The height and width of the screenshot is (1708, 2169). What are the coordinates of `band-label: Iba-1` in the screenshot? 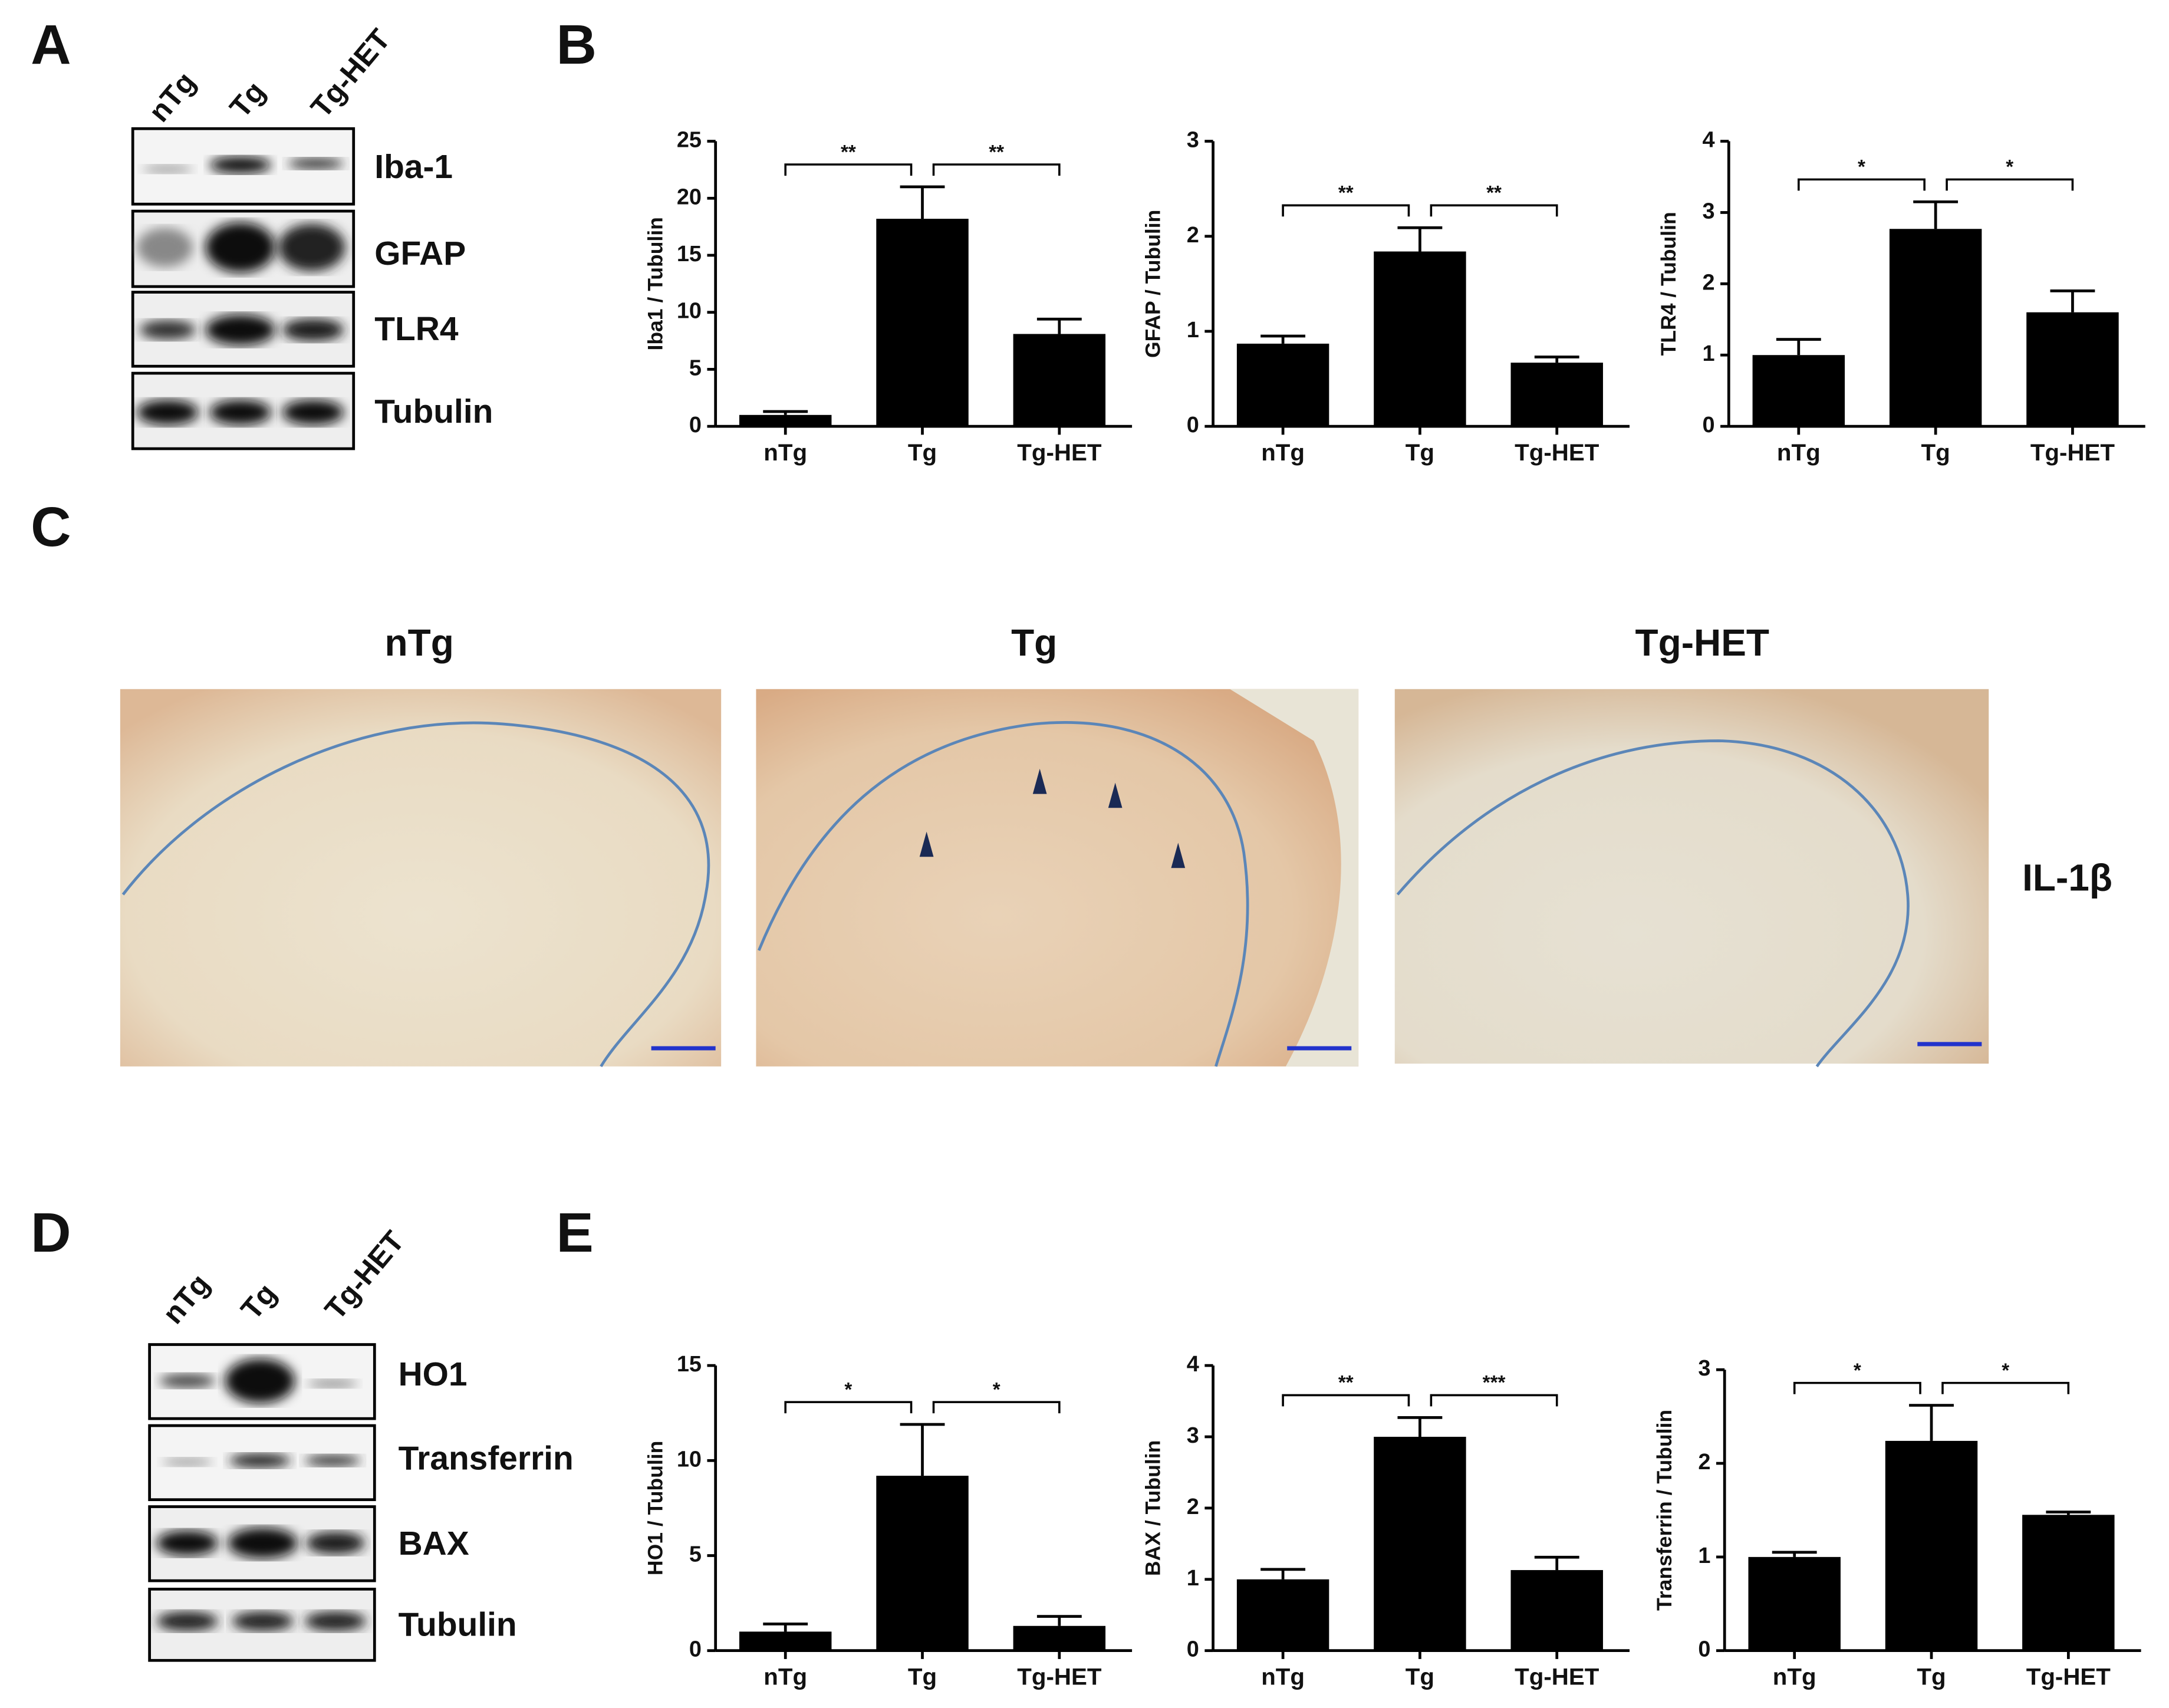 It's located at (413, 167).